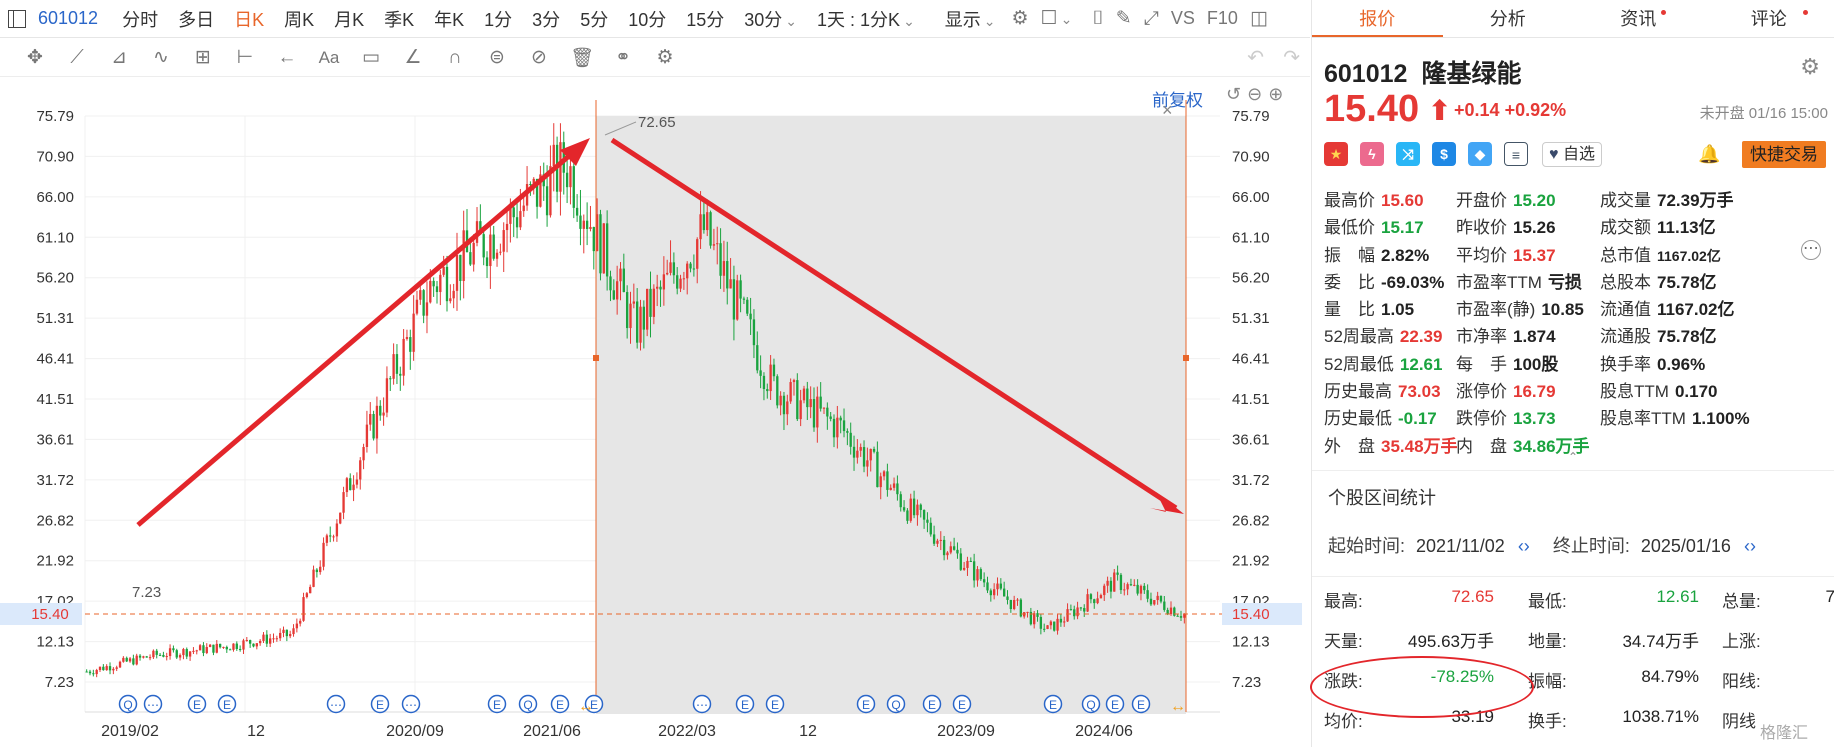 Image resolution: width=1834 pixels, height=747 pixels. What do you see at coordinates (1020, 18) in the screenshot?
I see `settings-icon: ⚙` at bounding box center [1020, 18].